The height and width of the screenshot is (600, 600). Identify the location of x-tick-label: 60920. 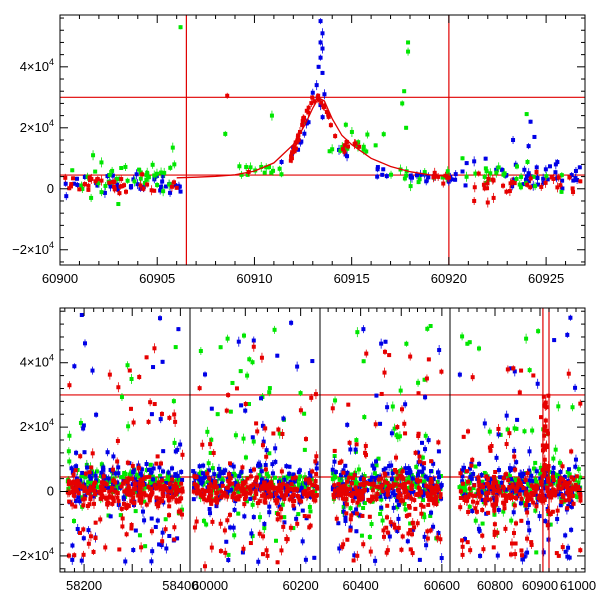
(449, 278).